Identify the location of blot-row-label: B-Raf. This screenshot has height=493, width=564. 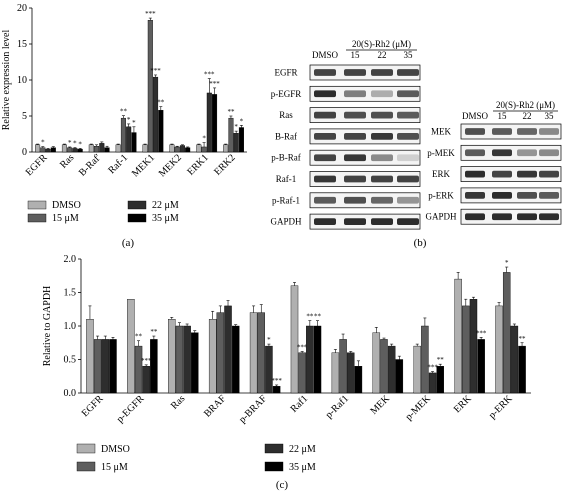
(286, 136).